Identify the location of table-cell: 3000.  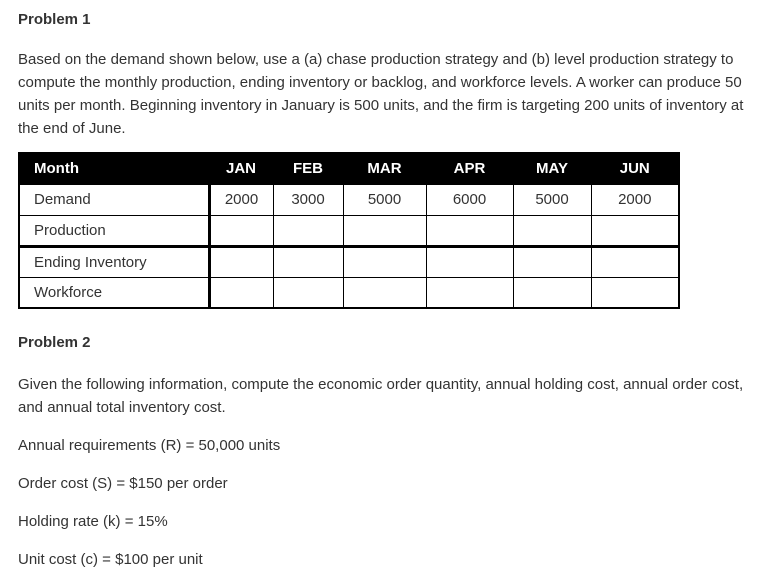
(308, 199).